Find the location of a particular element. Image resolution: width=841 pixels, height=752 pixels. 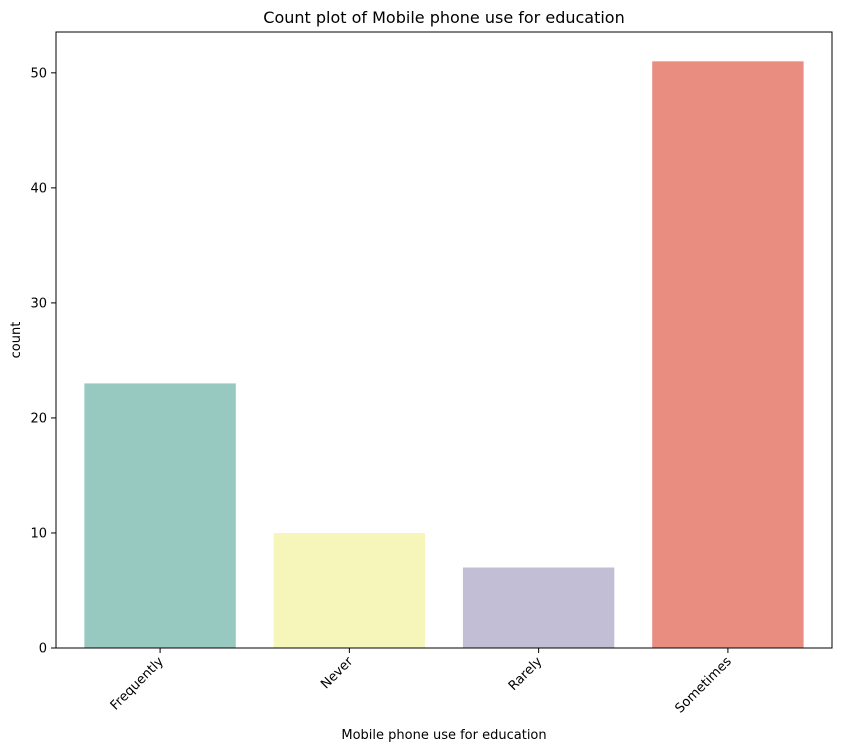

bar-rarely is located at coordinates (538, 607).